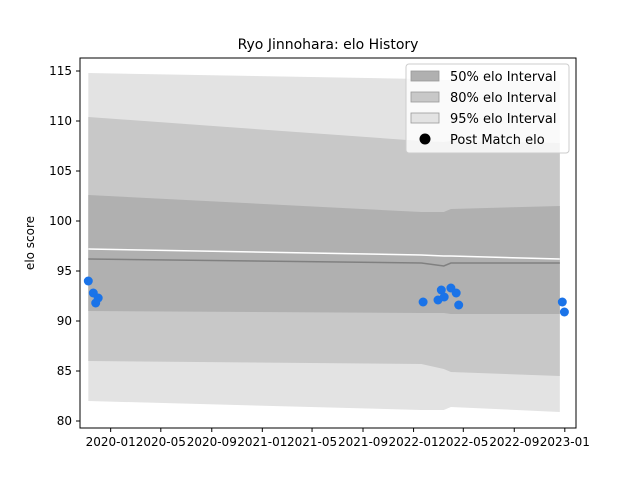 The image size is (640, 480). What do you see at coordinates (324, 262) in the screenshot?
I see `mean-elo-line` at bounding box center [324, 262].